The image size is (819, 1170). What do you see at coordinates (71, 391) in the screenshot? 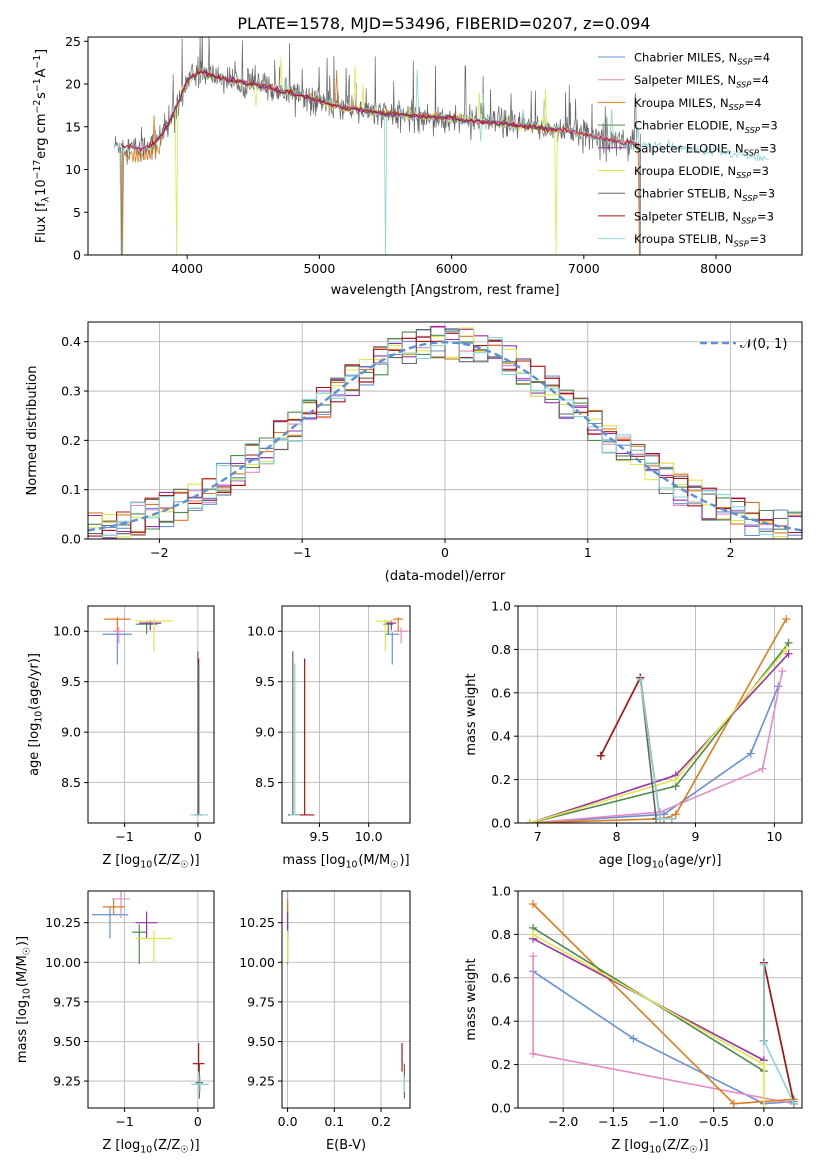
I see `y-tick-label: 0.3` at bounding box center [71, 391].